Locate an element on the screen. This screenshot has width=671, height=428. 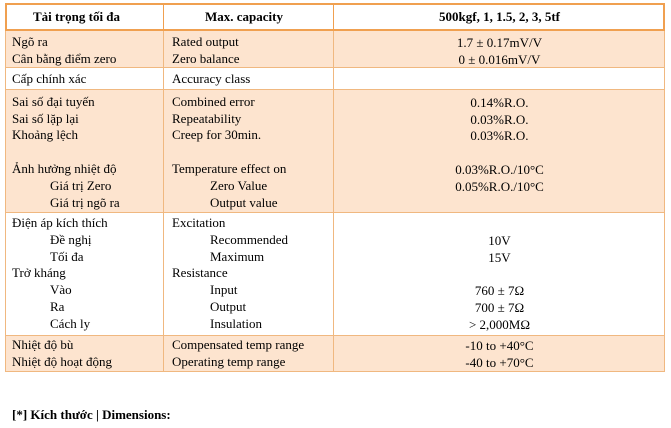
vi-label: Cấp chính xác is located at coordinates (49, 78).